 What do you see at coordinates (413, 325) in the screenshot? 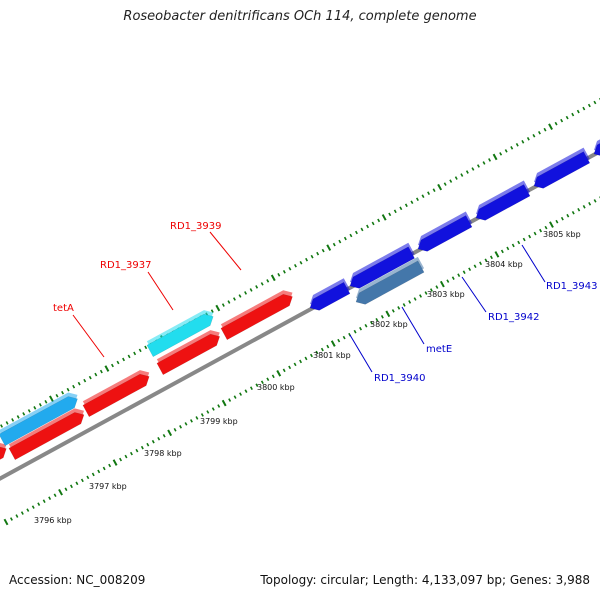
I see `pointer-mete` at bounding box center [413, 325].